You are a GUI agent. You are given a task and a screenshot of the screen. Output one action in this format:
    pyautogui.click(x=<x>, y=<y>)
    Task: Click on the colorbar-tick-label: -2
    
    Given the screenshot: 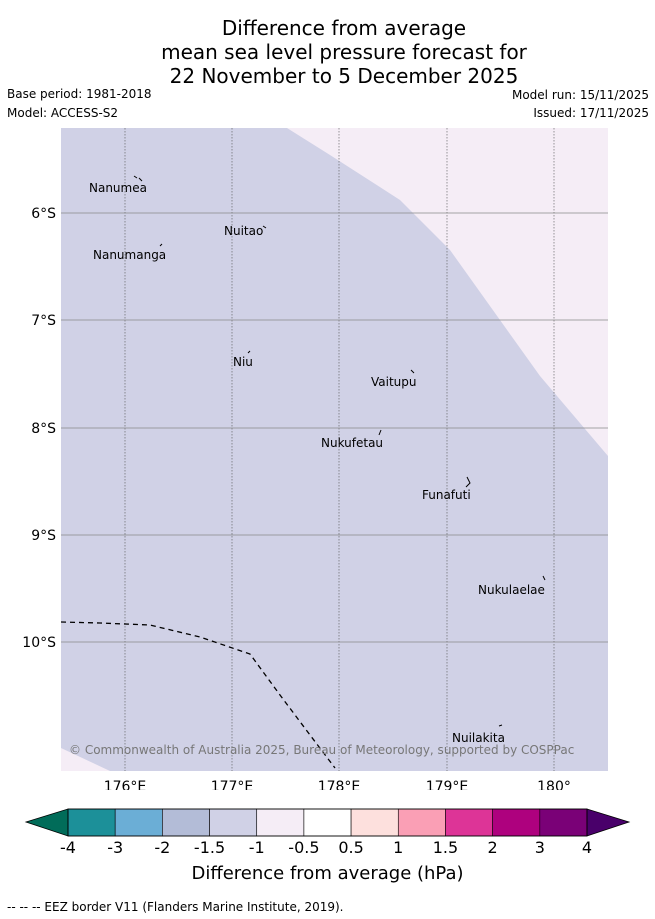 What is the action you would take?
    pyautogui.click(x=162, y=847)
    